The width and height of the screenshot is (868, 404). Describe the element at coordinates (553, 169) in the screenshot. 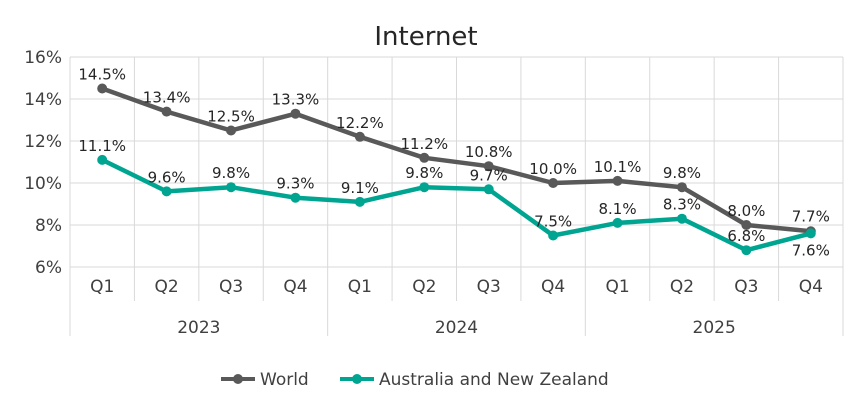

I see `data-label: 10.0%` at that location.